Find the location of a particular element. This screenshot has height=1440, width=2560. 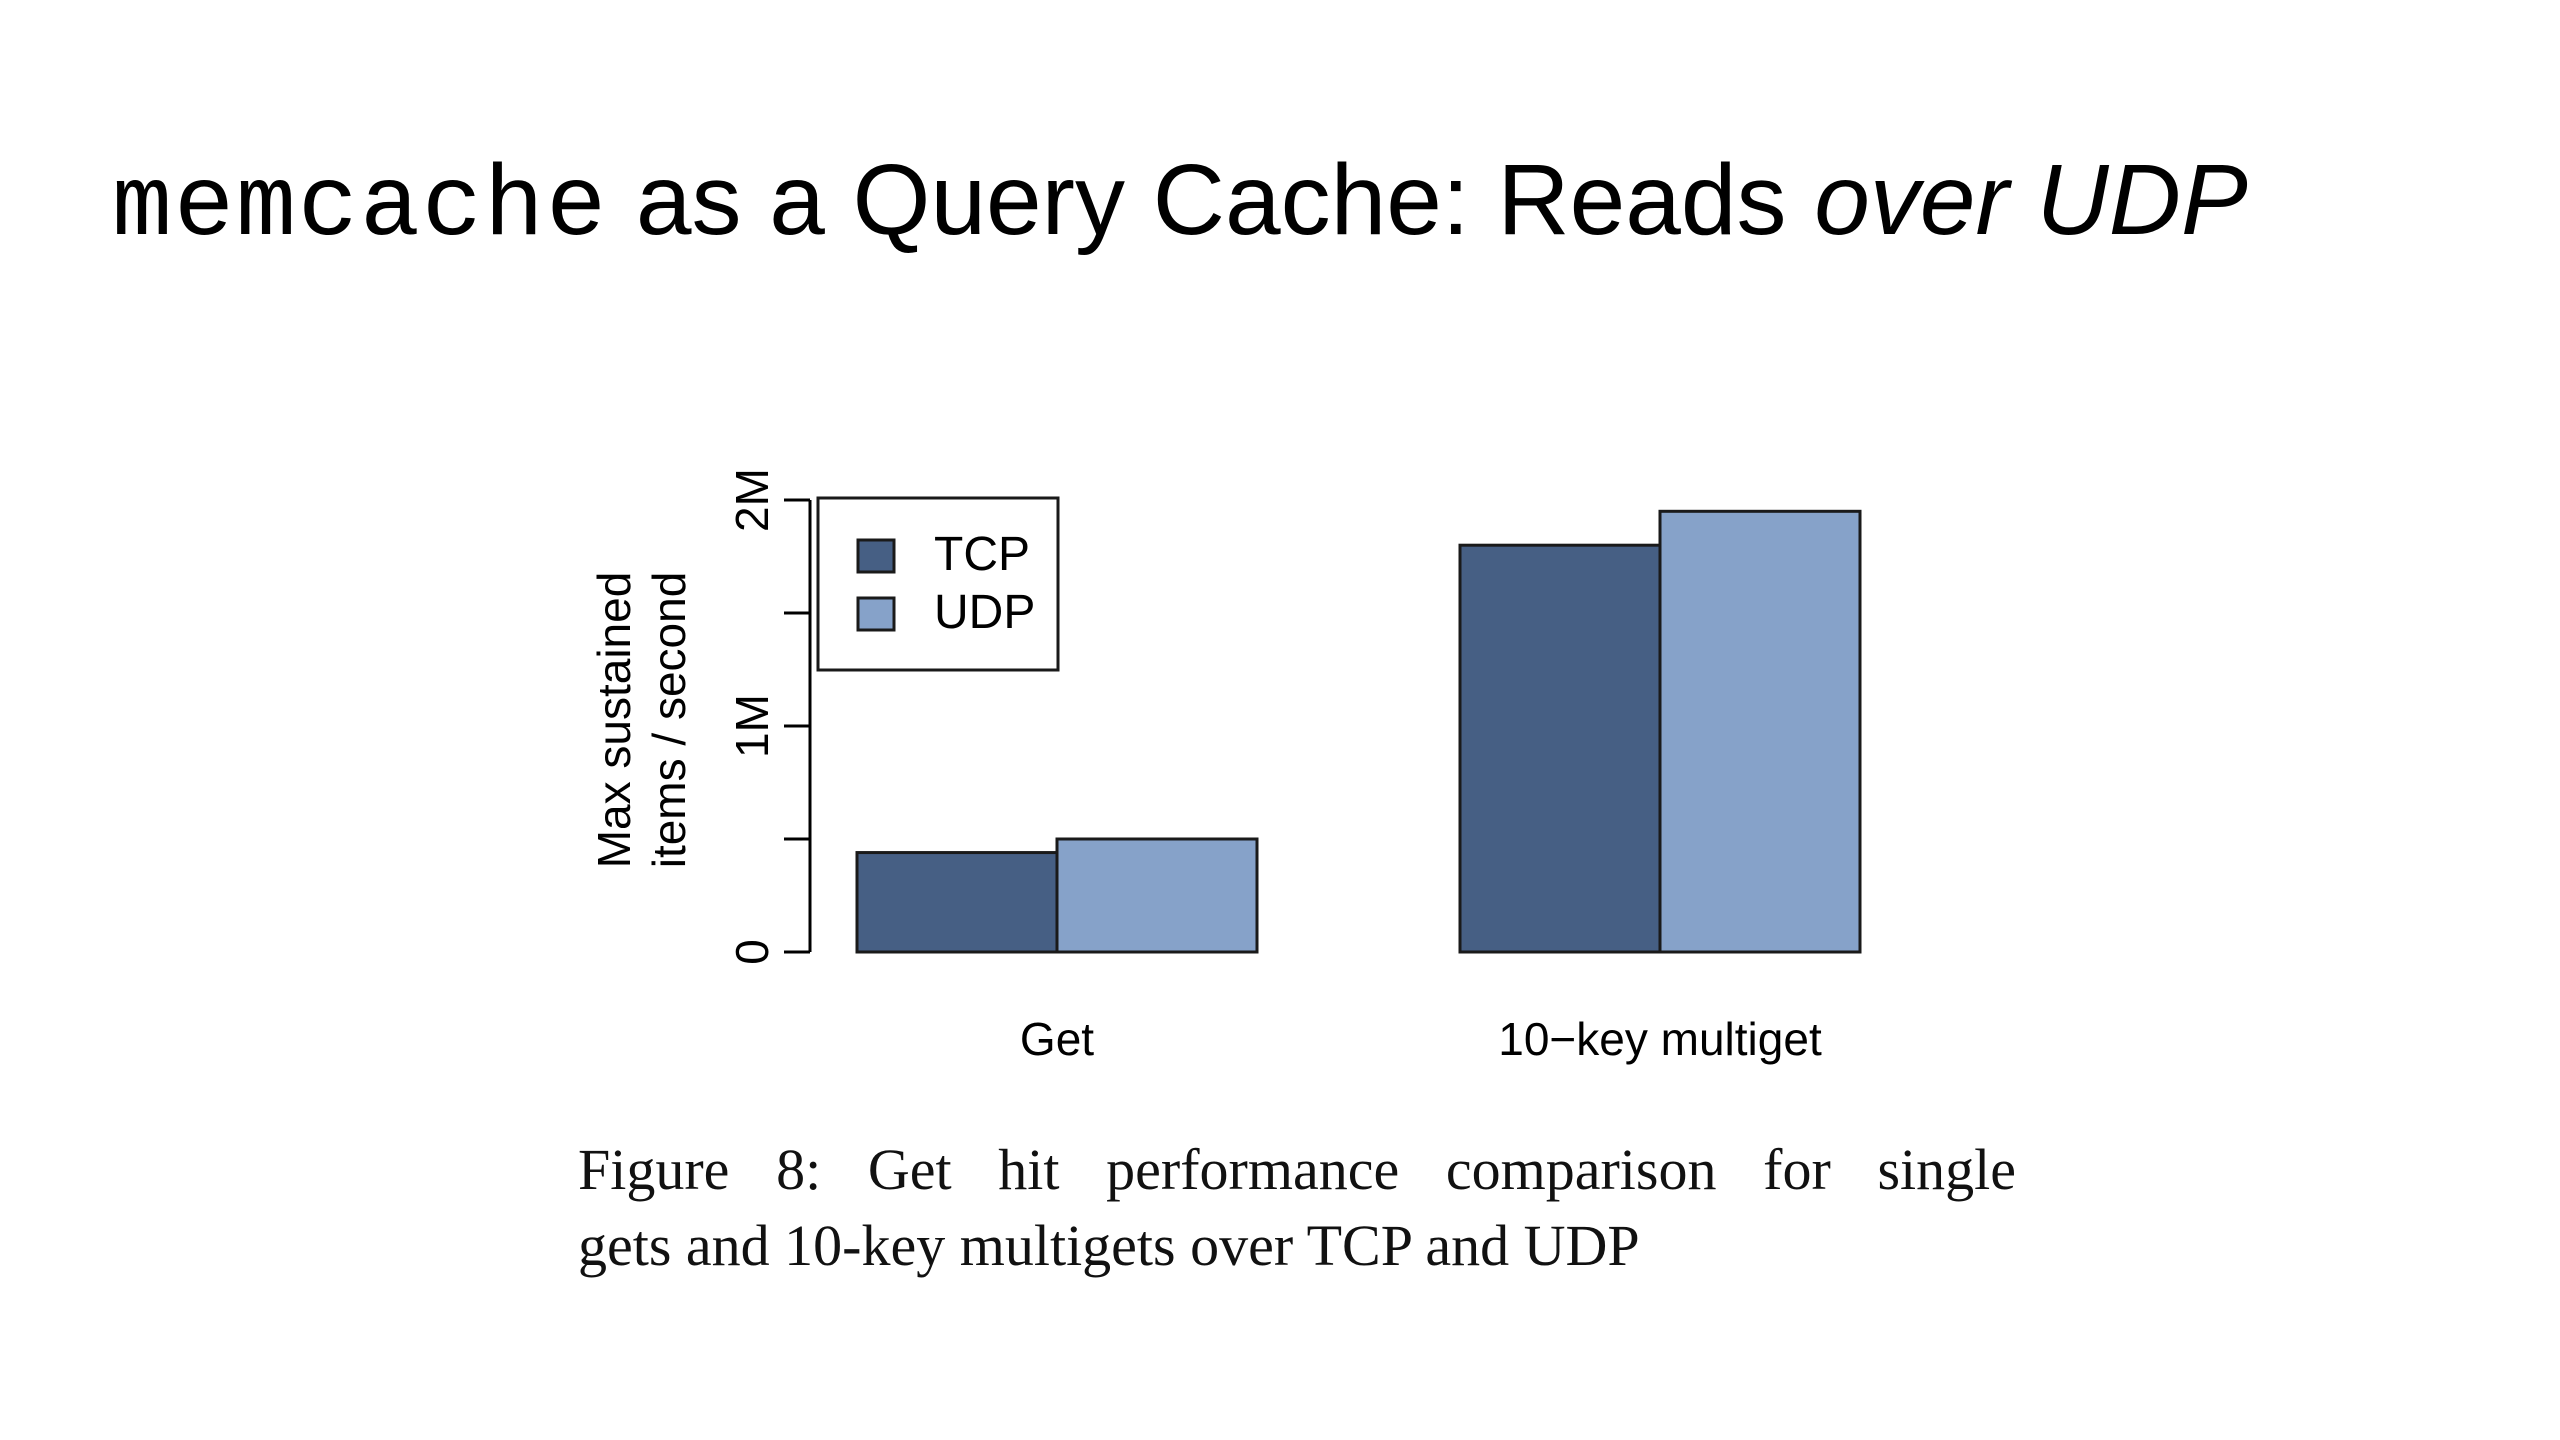

title-italic-text: over UDP is located at coordinates (2031, 200).